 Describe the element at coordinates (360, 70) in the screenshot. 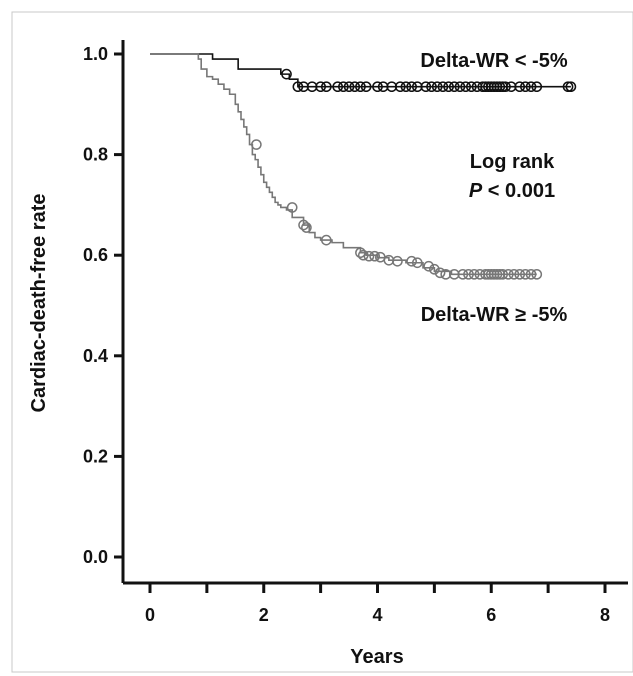

I see `survival-curve` at that location.